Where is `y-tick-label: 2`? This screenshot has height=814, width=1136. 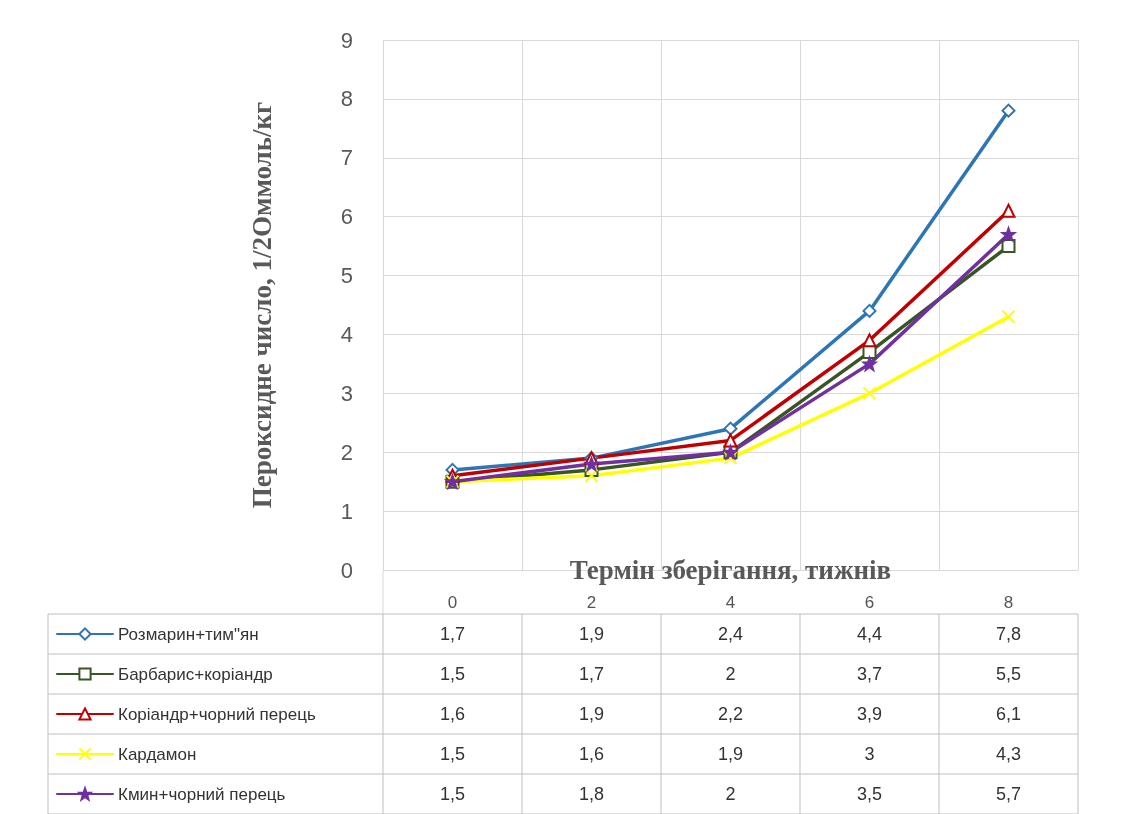 y-tick-label: 2 is located at coordinates (346, 452).